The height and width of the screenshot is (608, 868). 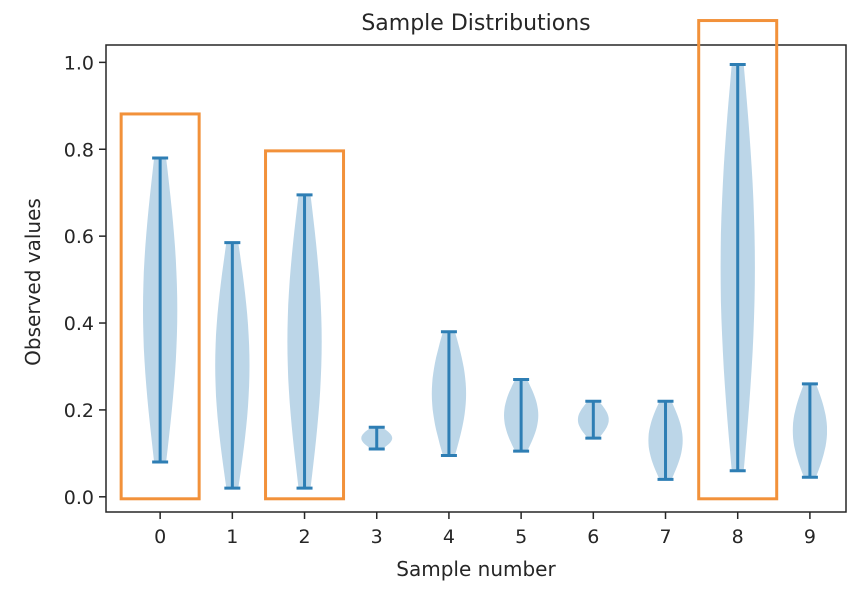 What do you see at coordinates (79, 150) in the screenshot?
I see `y-tick-label: 0.8` at bounding box center [79, 150].